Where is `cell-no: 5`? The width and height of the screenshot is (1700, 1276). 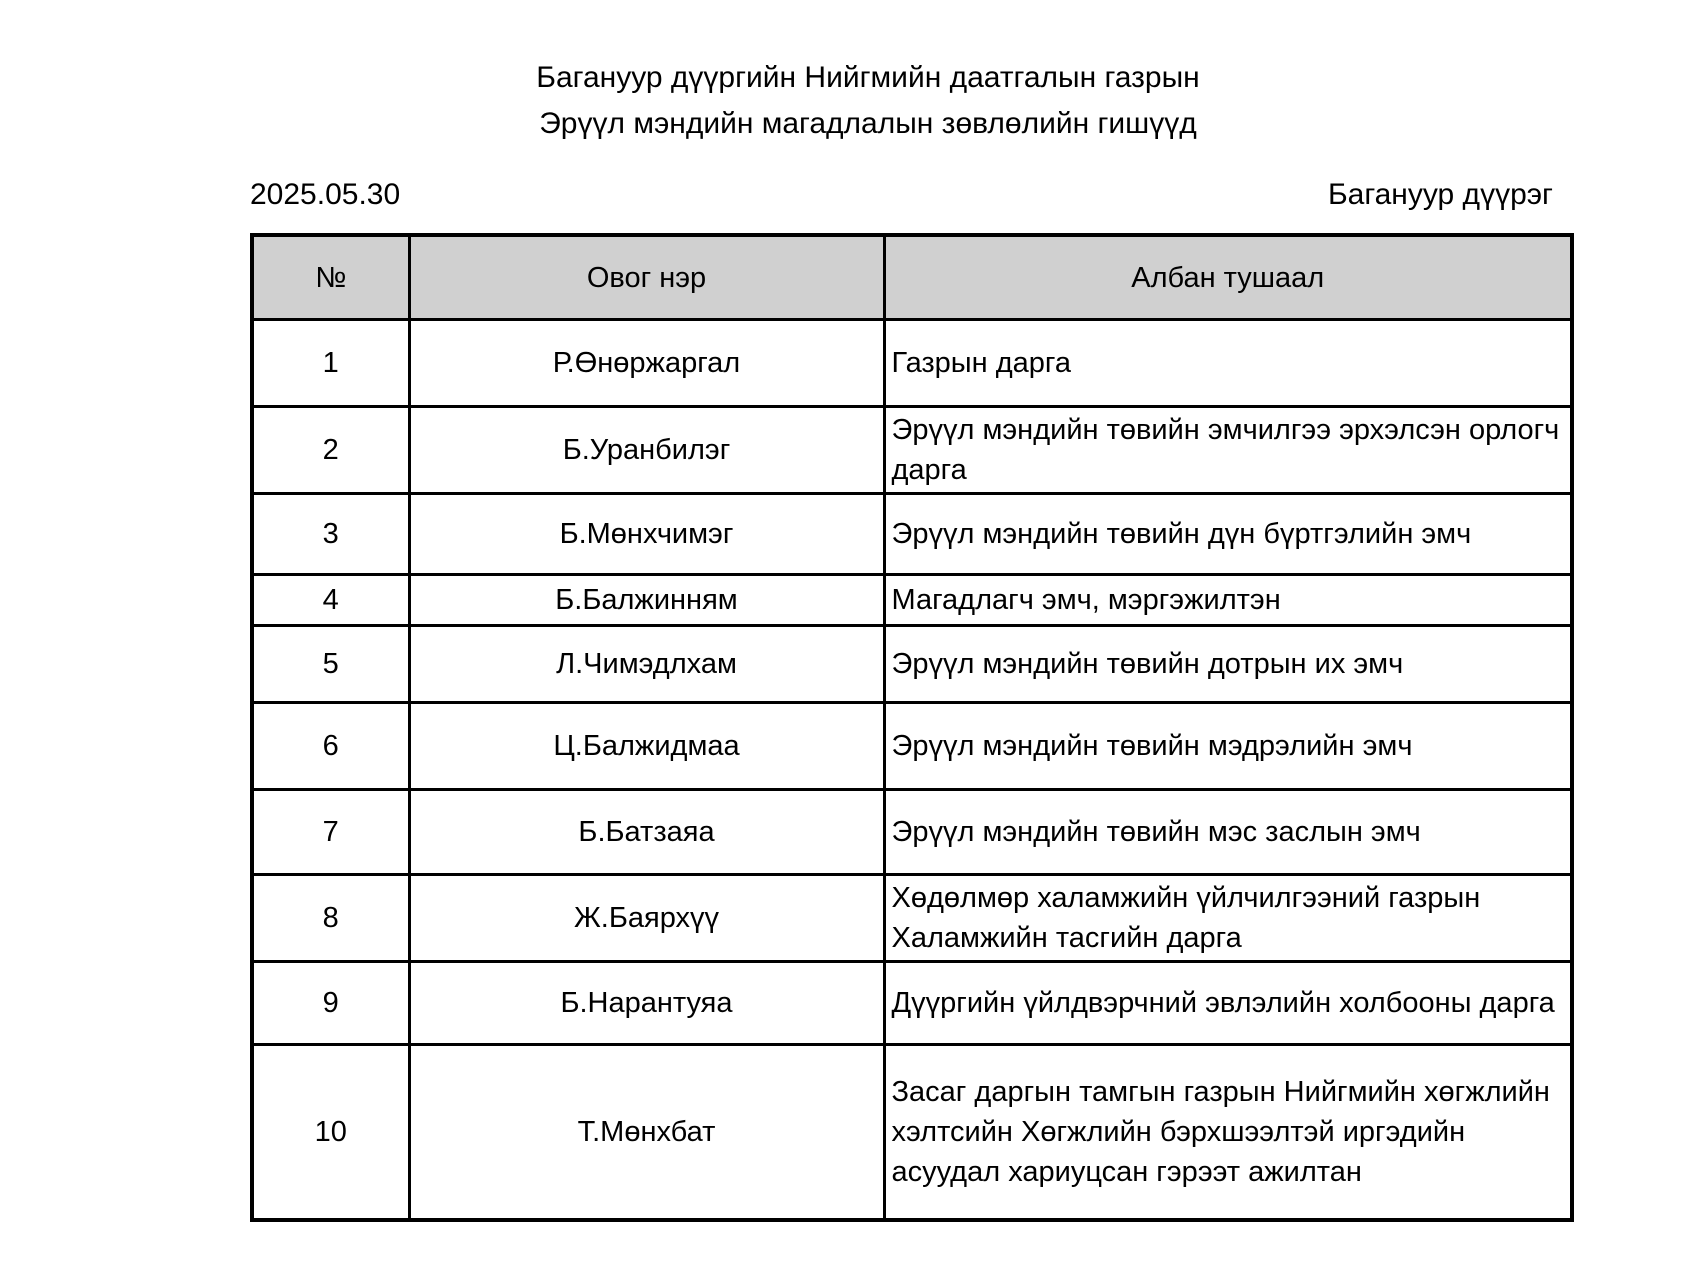
cell-no: 5 is located at coordinates (330, 664).